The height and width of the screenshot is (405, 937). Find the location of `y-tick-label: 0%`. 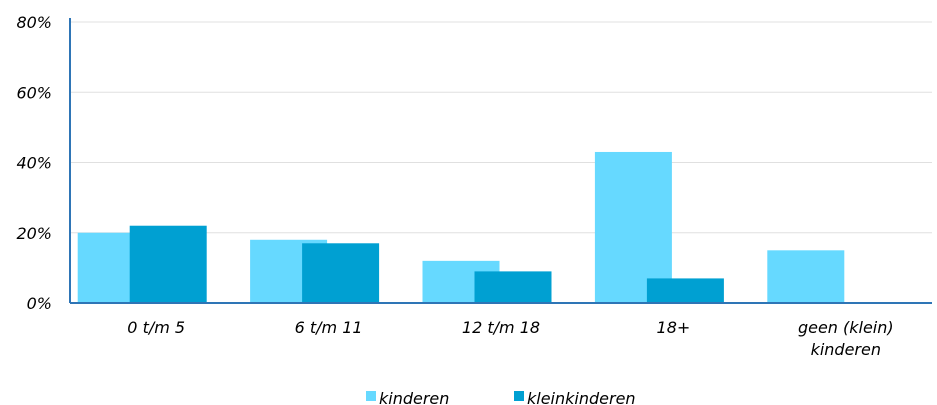

y-tick-label: 0% is located at coordinates (39, 303).